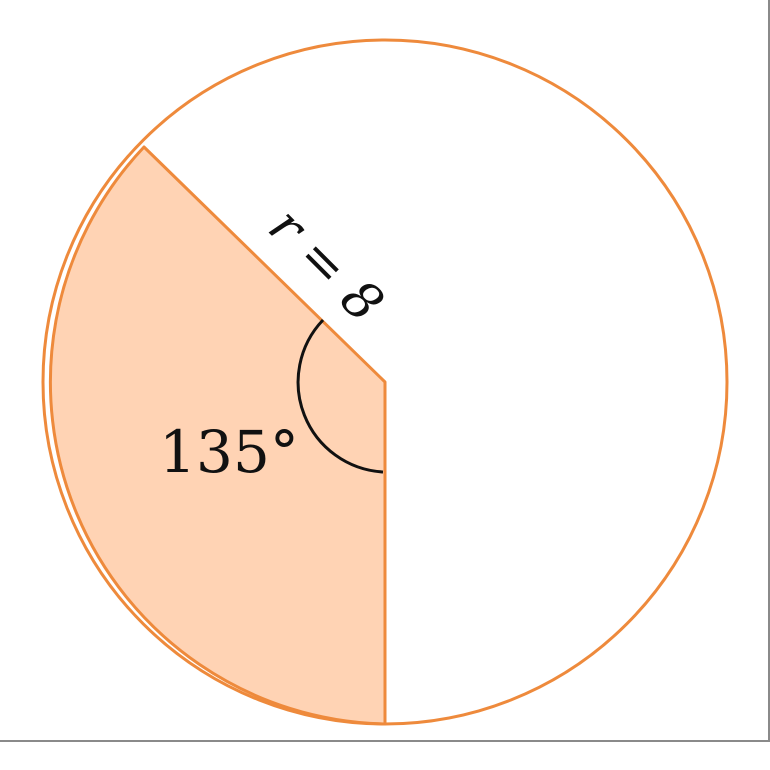 This screenshot has width=770, height=770. What do you see at coordinates (229, 452) in the screenshot?
I see `angle-label: 135°` at bounding box center [229, 452].